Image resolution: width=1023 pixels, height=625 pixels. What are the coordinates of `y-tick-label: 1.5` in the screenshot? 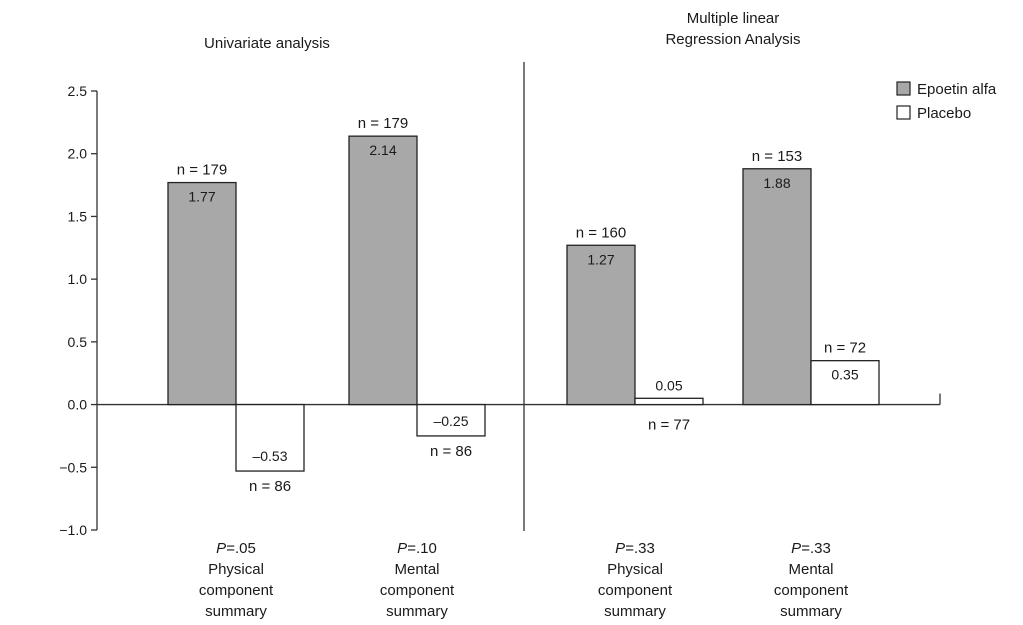 It's located at (78, 216).